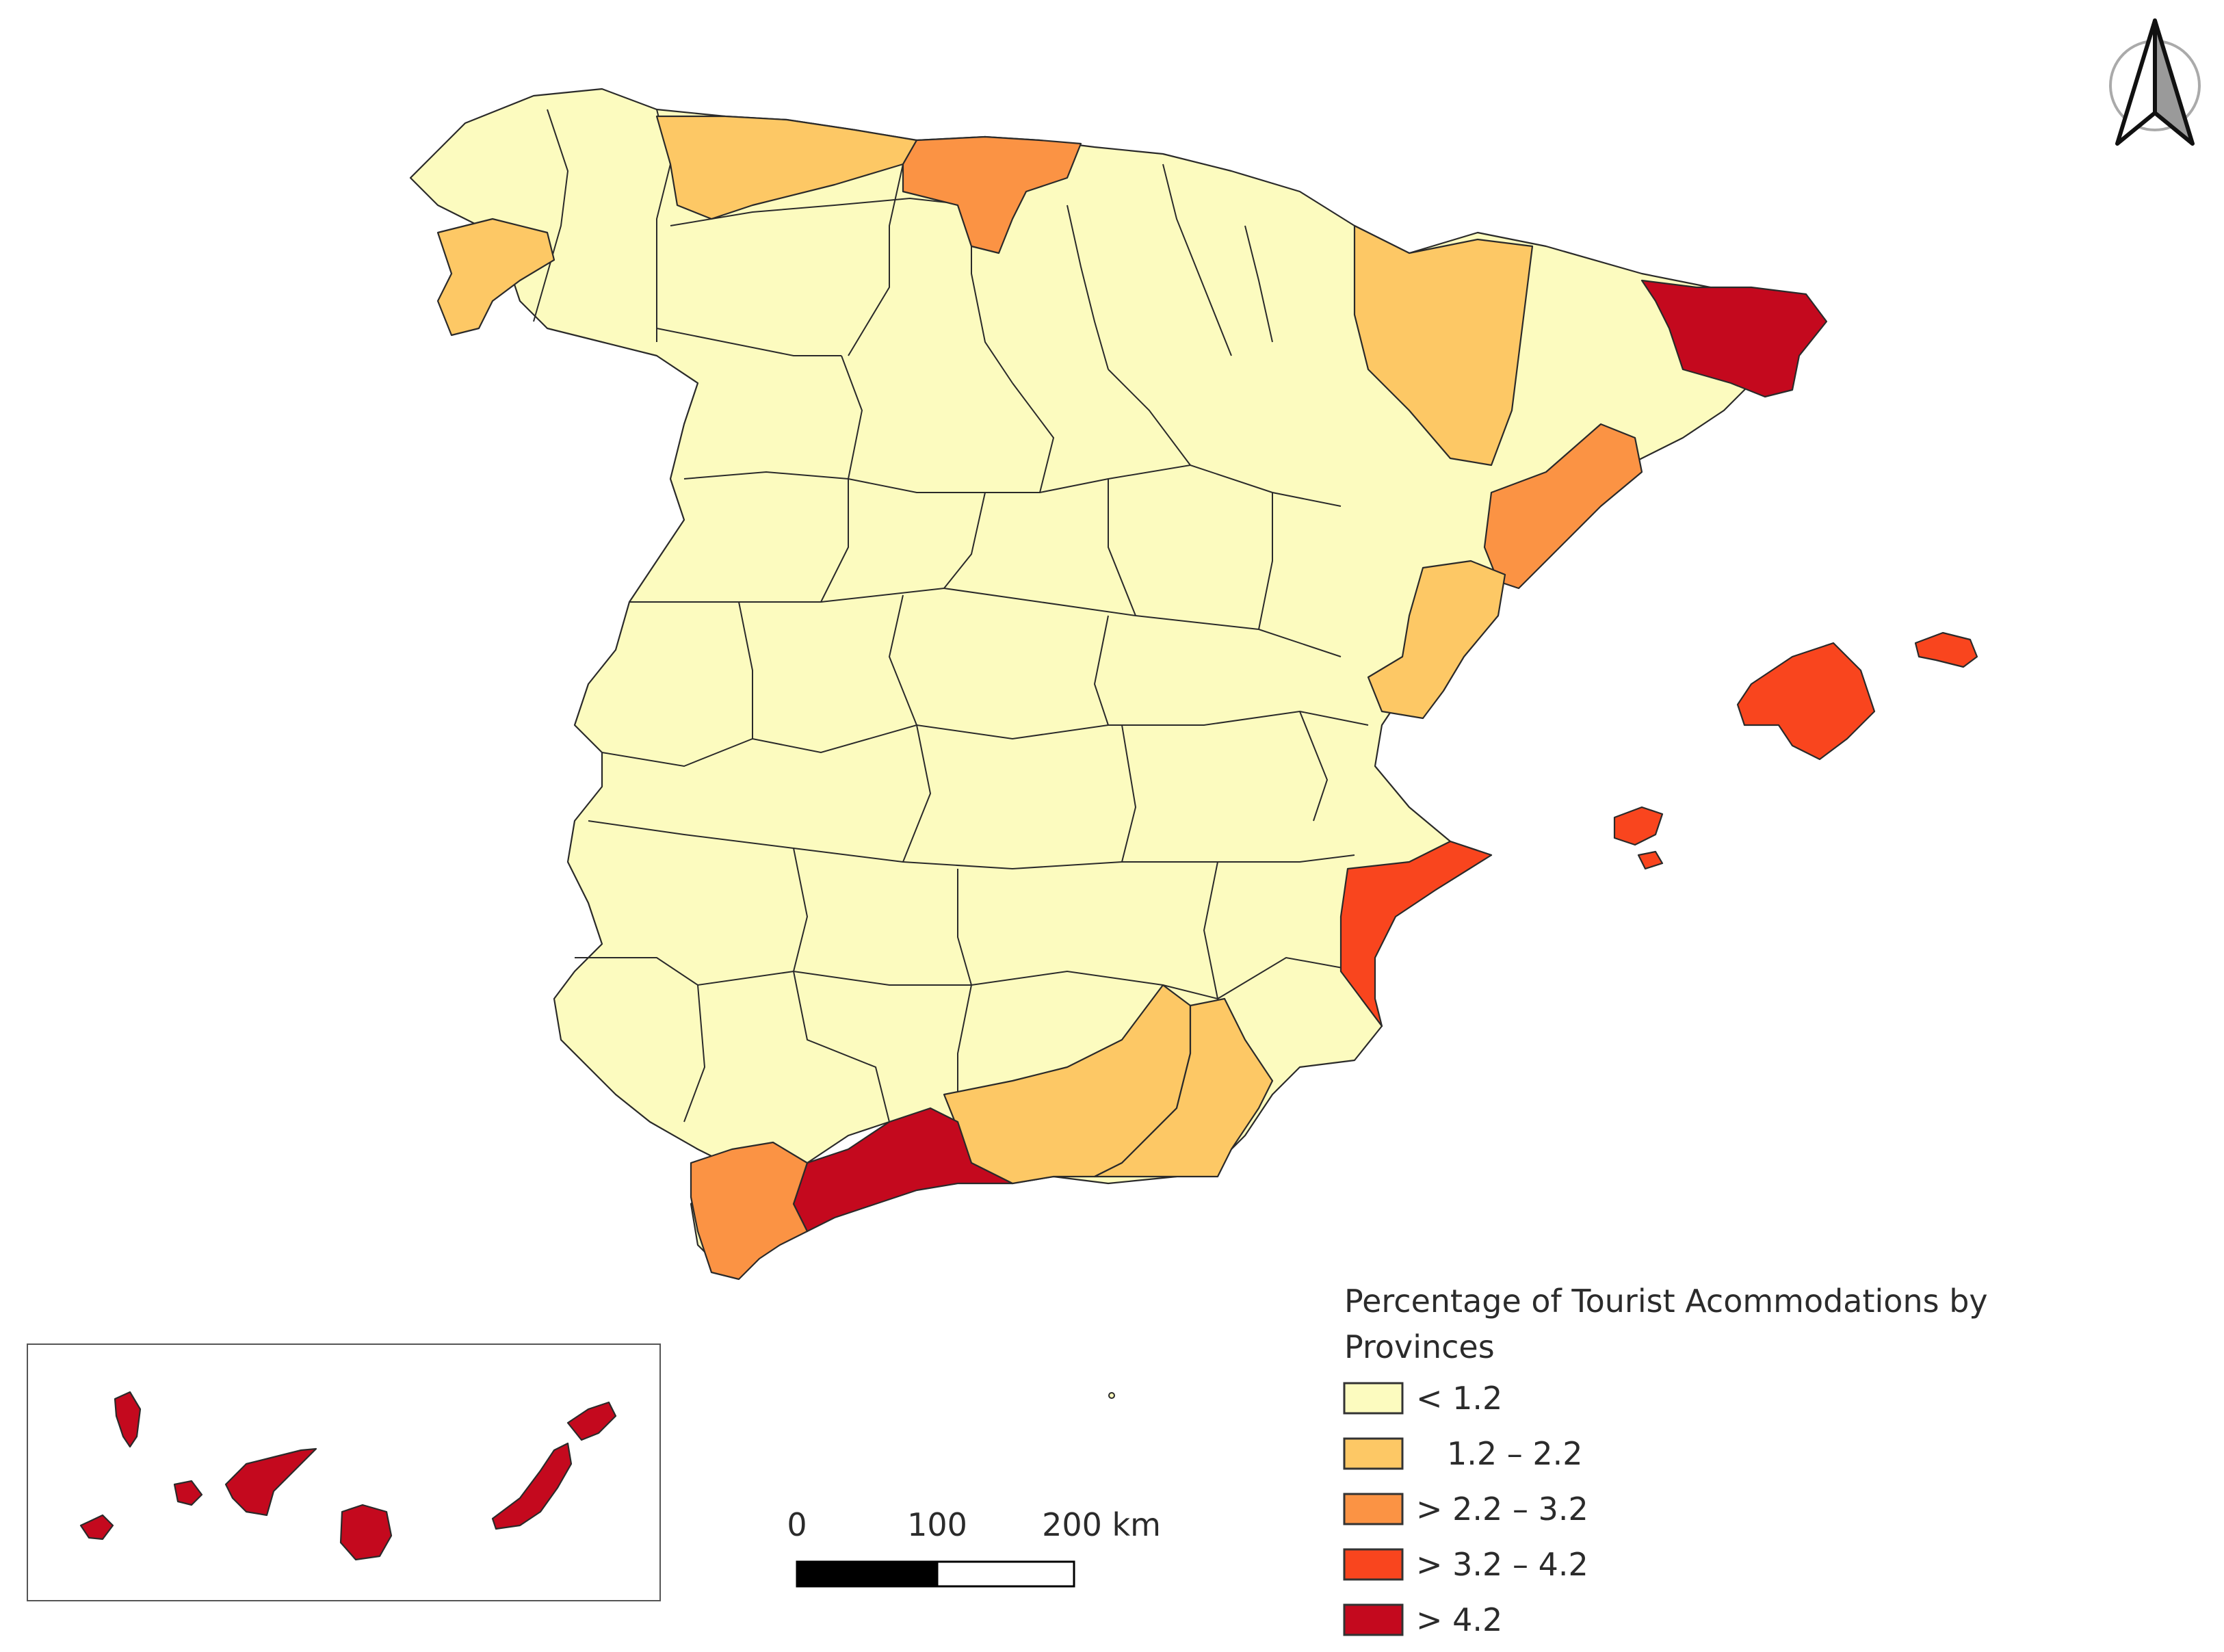  I want to click on island-gran-canaria, so click(366, 1532).